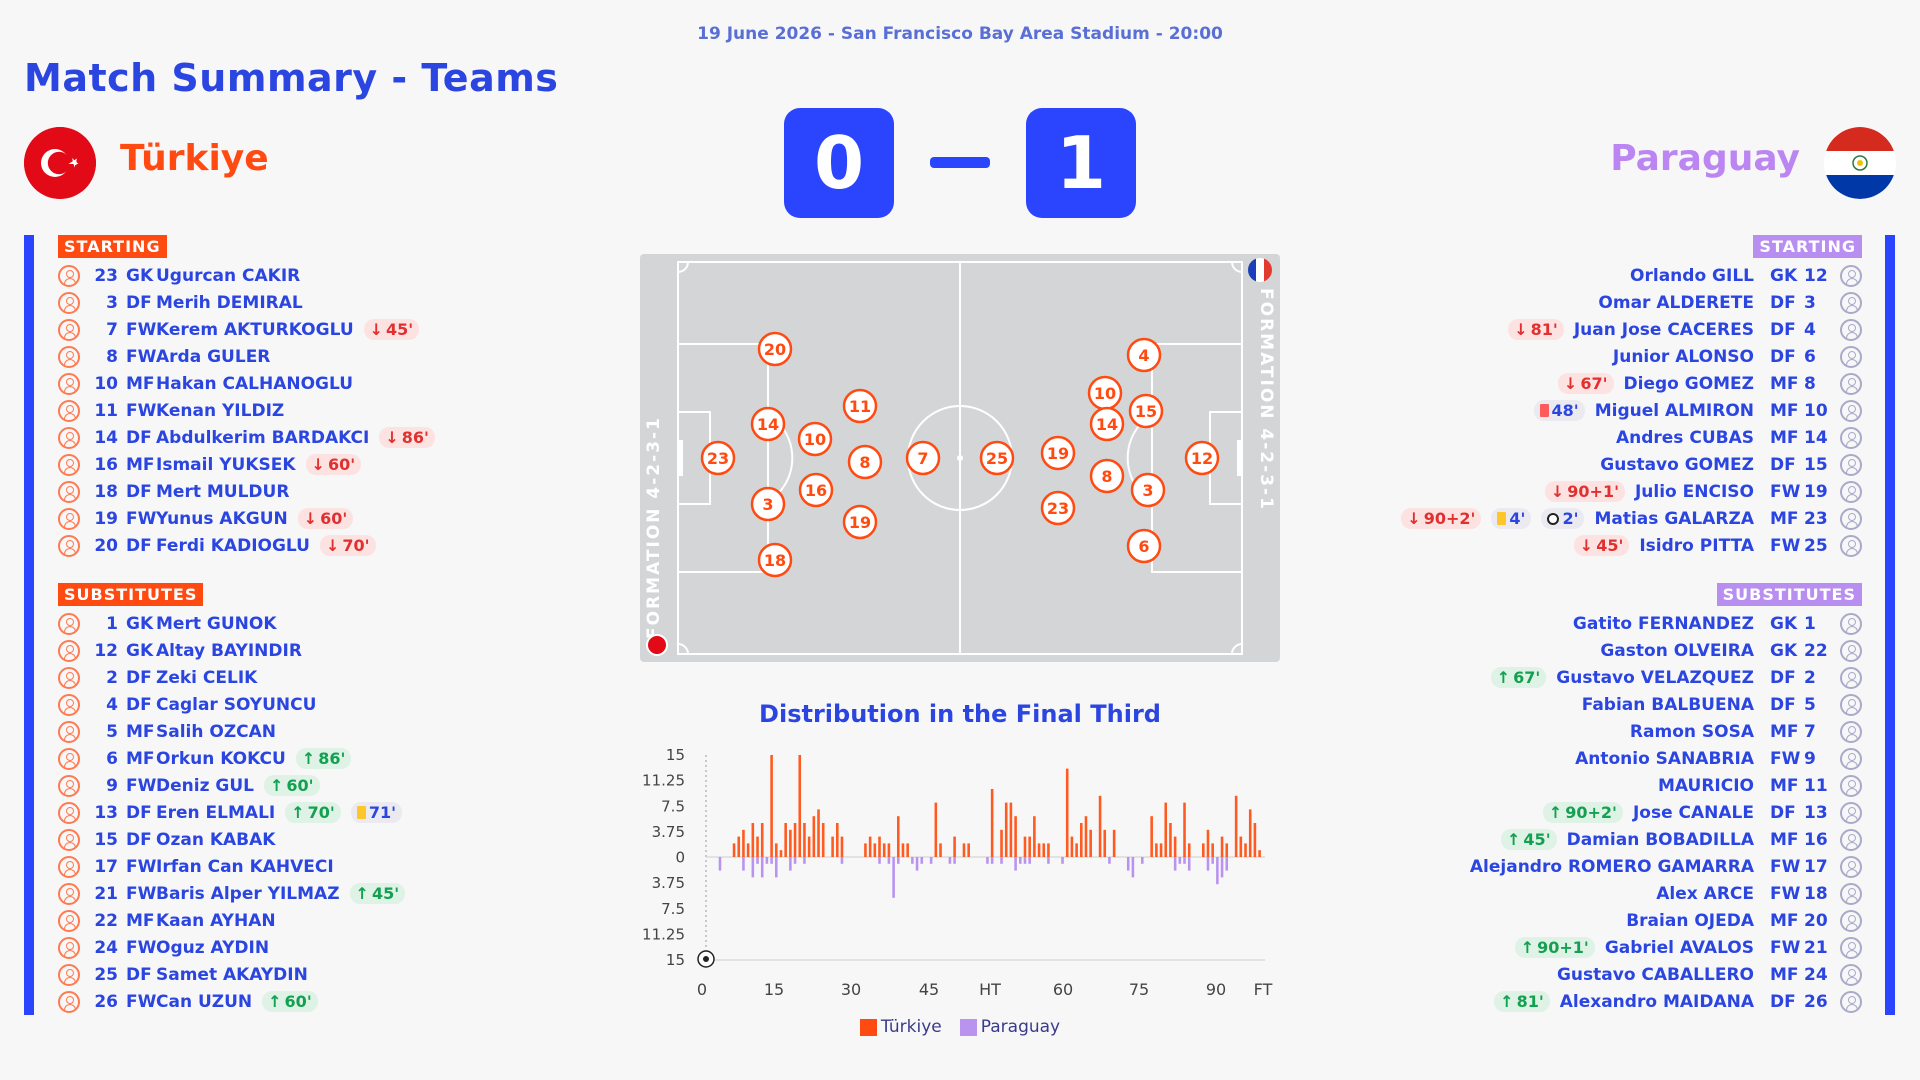 Image resolution: width=1920 pixels, height=1080 pixels. I want to click on pitch-player-number: 19, so click(1058, 453).